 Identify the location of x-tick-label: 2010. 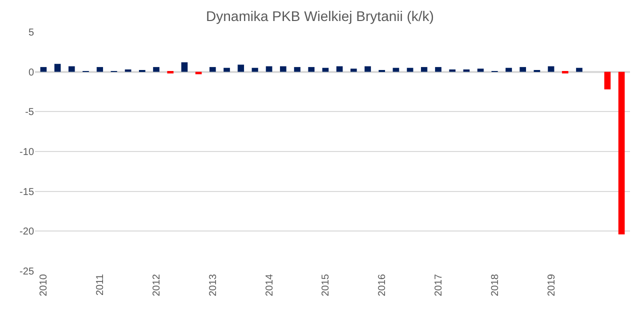
(44, 285).